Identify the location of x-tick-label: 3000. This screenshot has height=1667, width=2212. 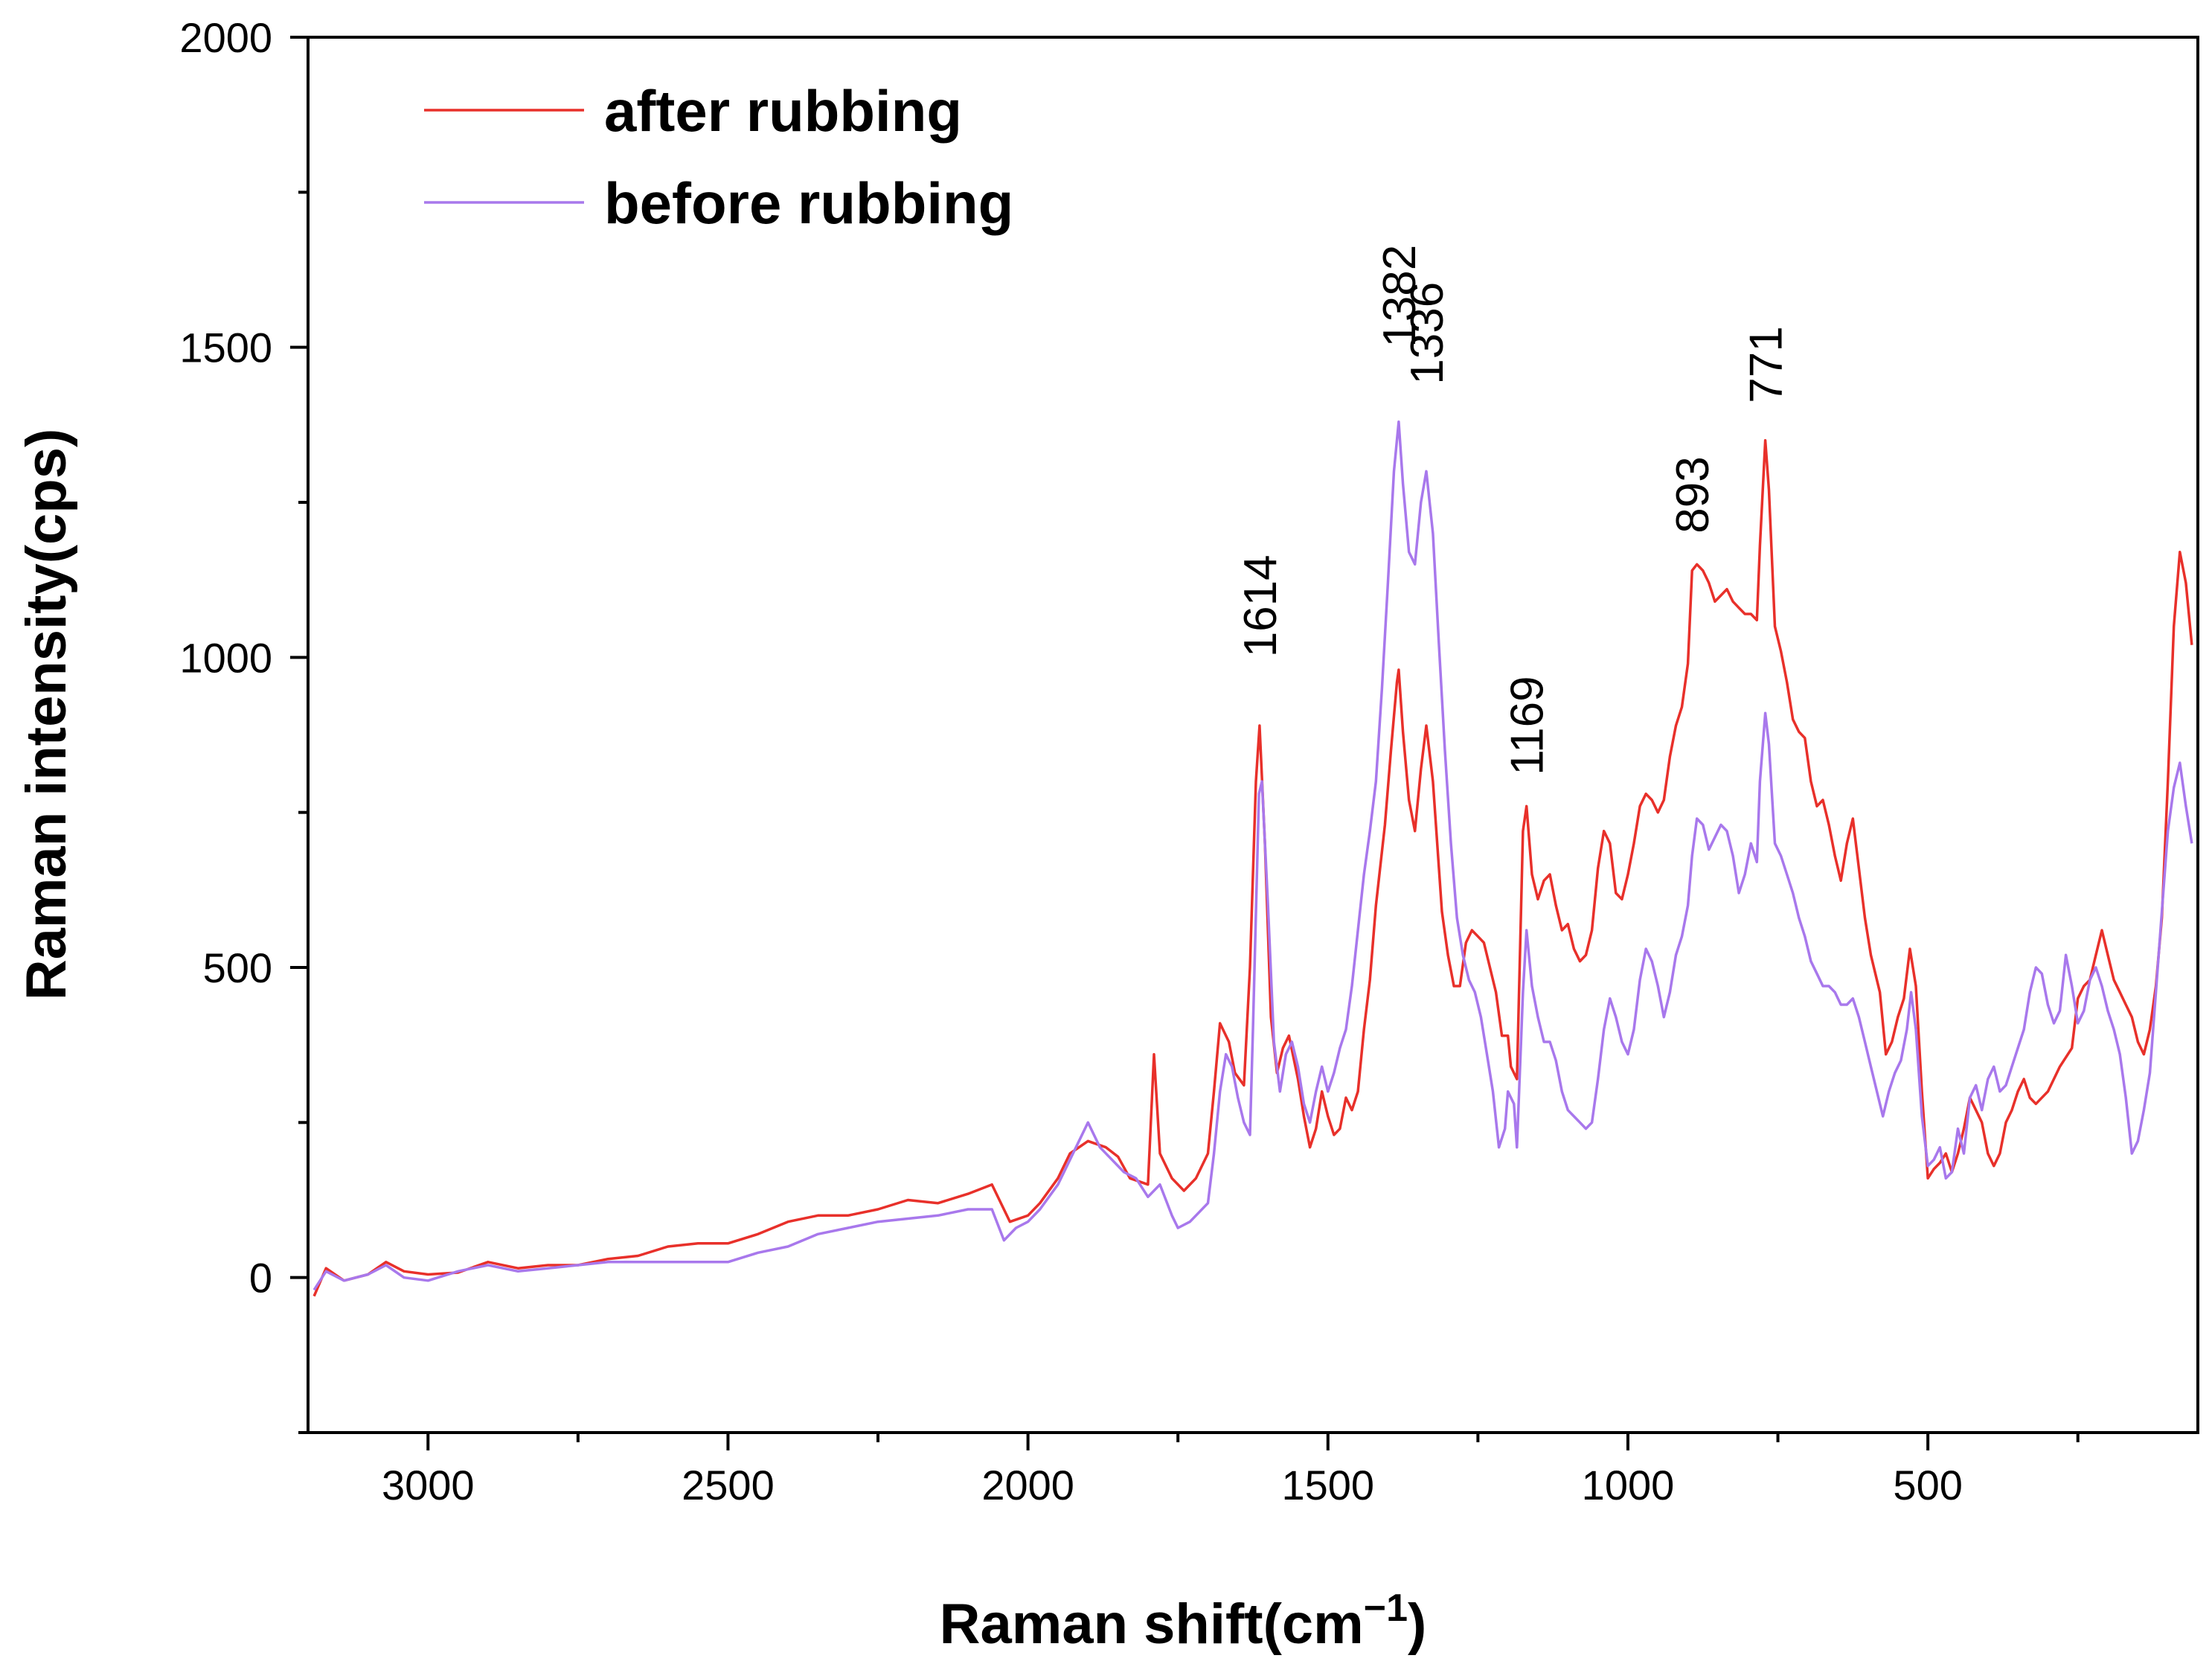
(428, 1485).